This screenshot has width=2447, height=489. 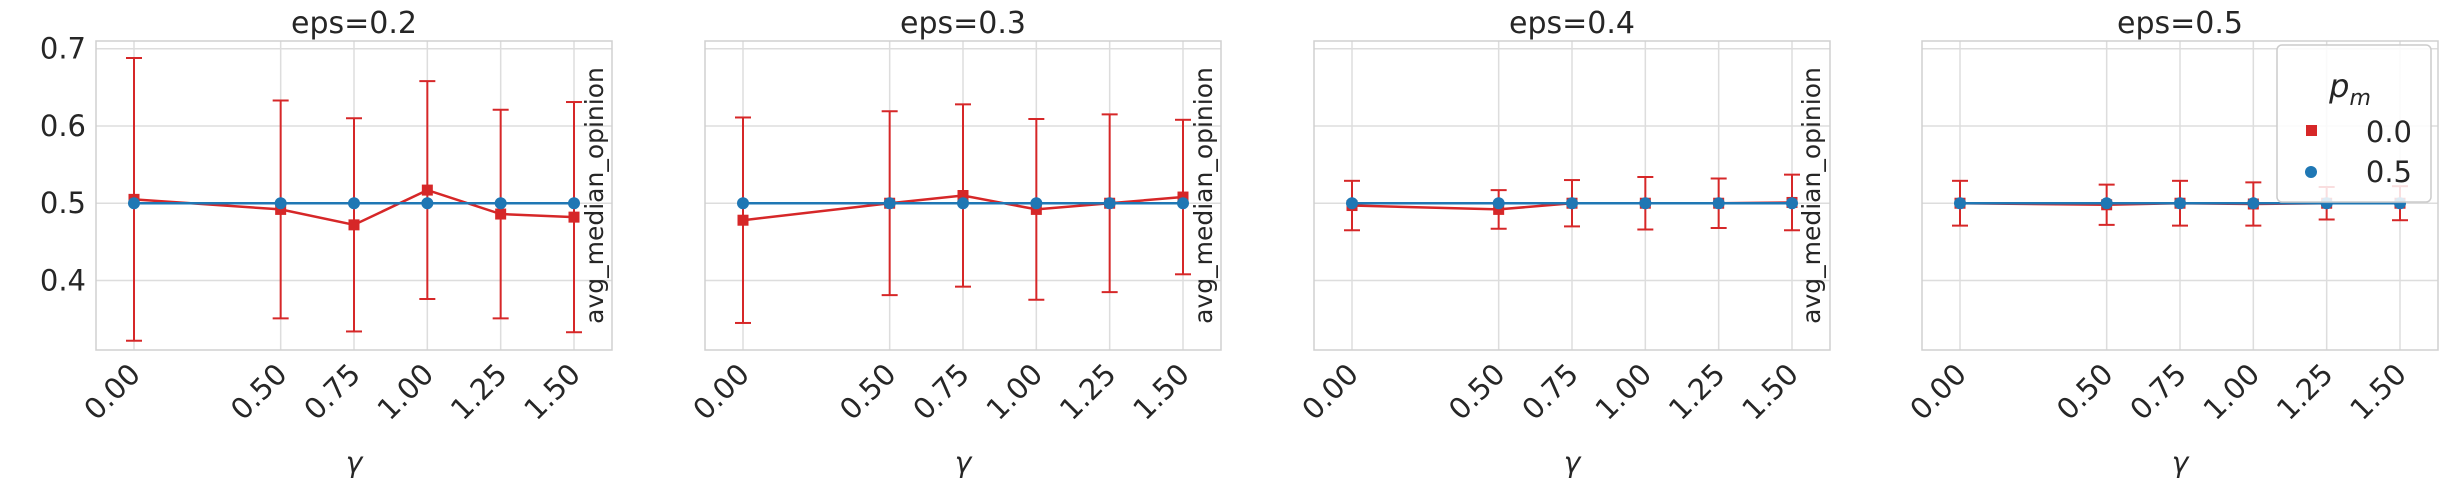 What do you see at coordinates (2338, 86) in the screenshot?
I see `legend-title-main: p` at bounding box center [2338, 86].